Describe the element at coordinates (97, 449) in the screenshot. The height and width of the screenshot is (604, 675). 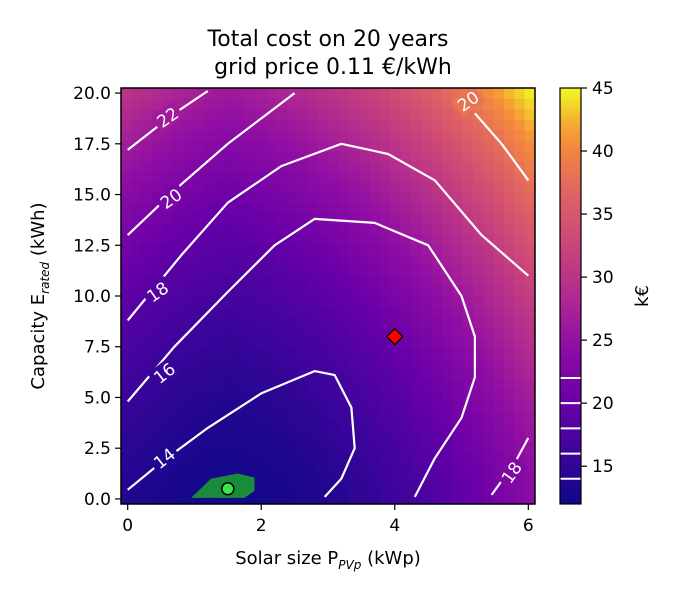
I see `y-tick-label: 2.5` at that location.